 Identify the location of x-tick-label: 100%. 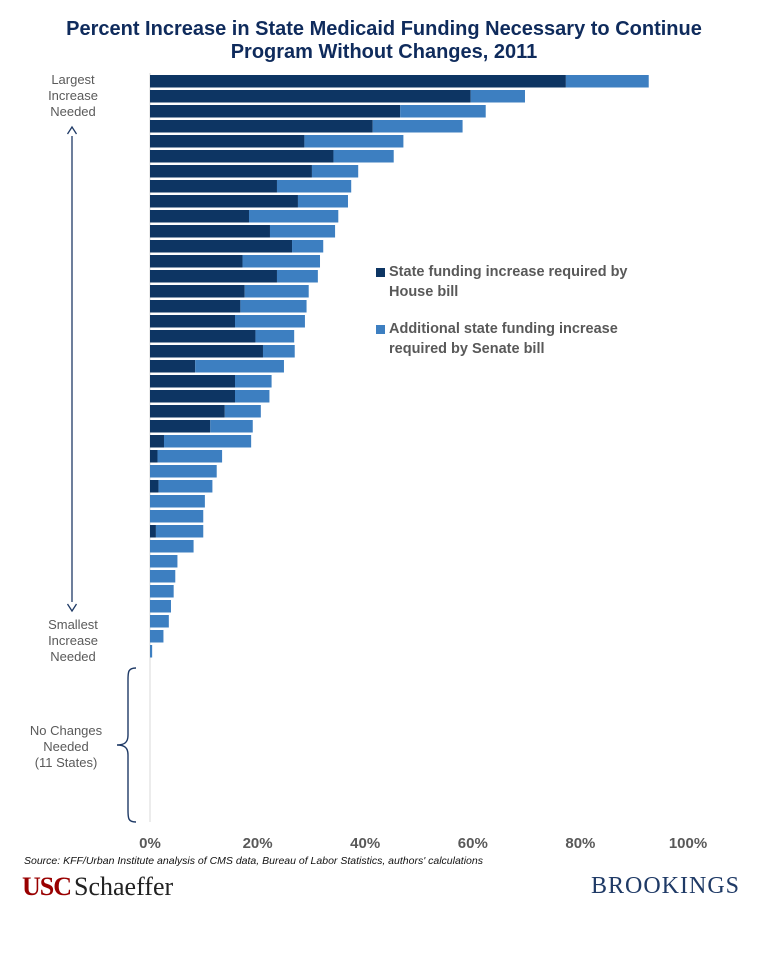
(688, 842).